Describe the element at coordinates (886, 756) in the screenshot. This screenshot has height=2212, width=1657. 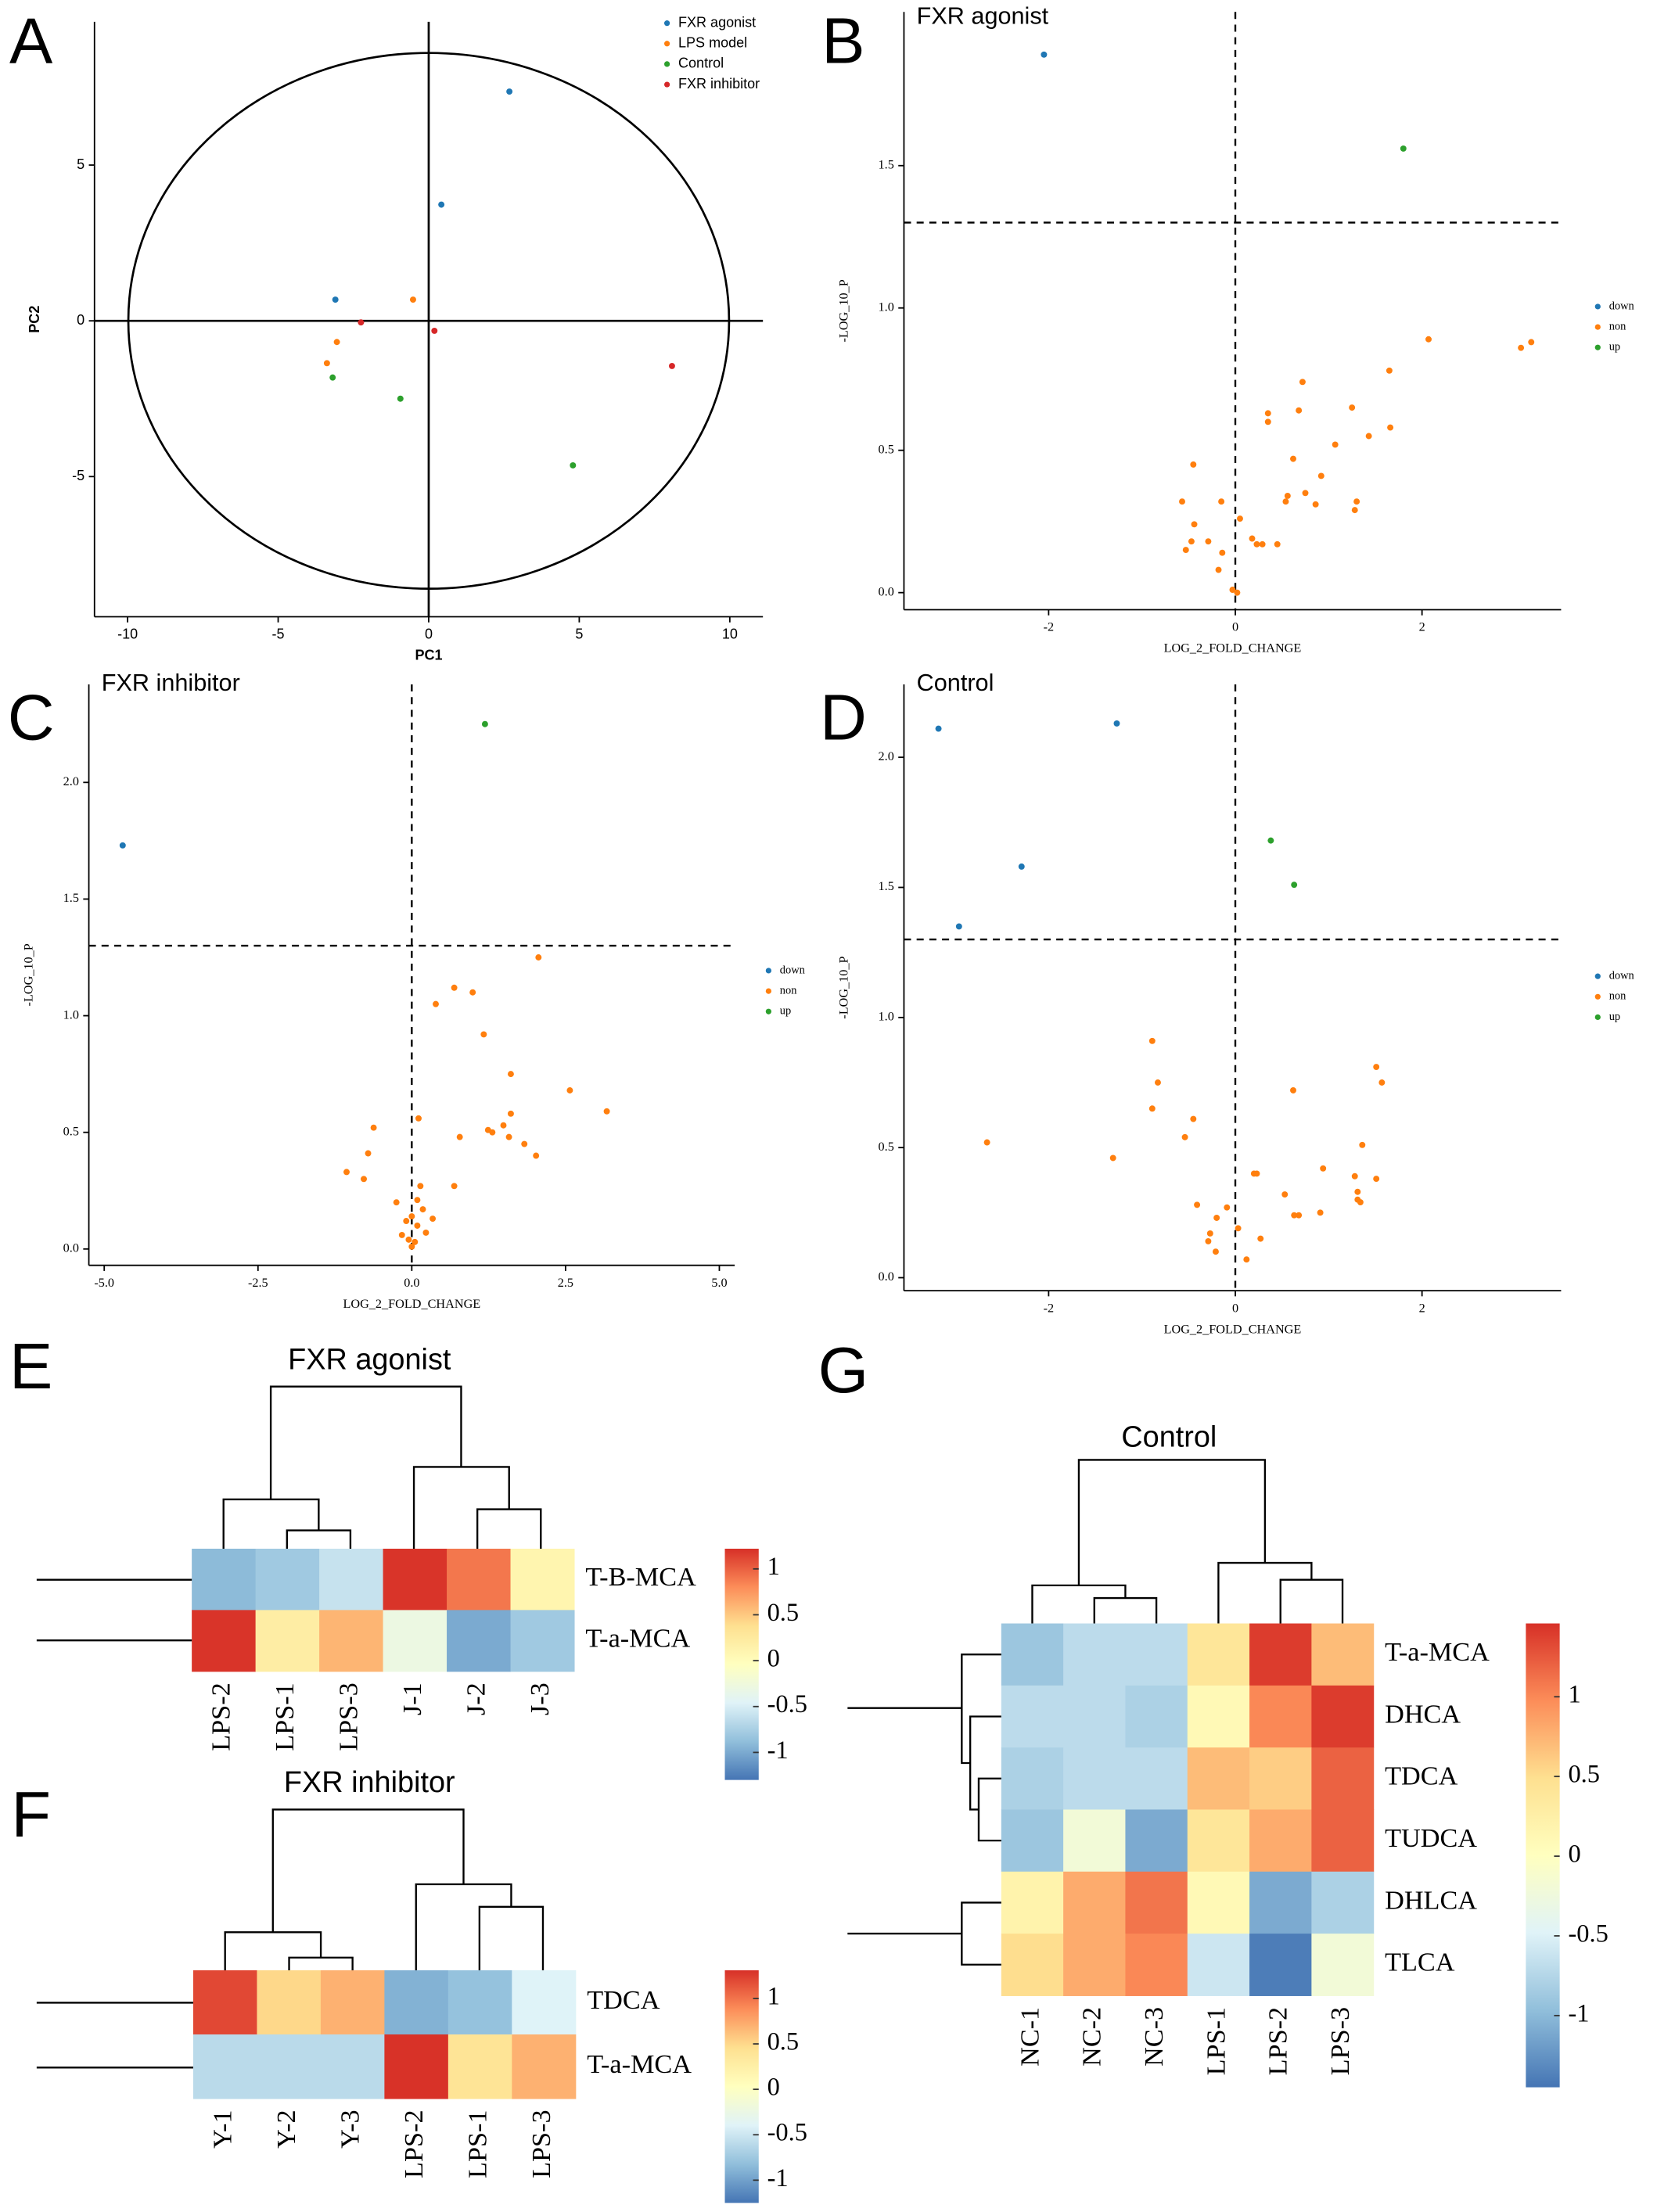
I see `y-tick-label: 2.0` at that location.